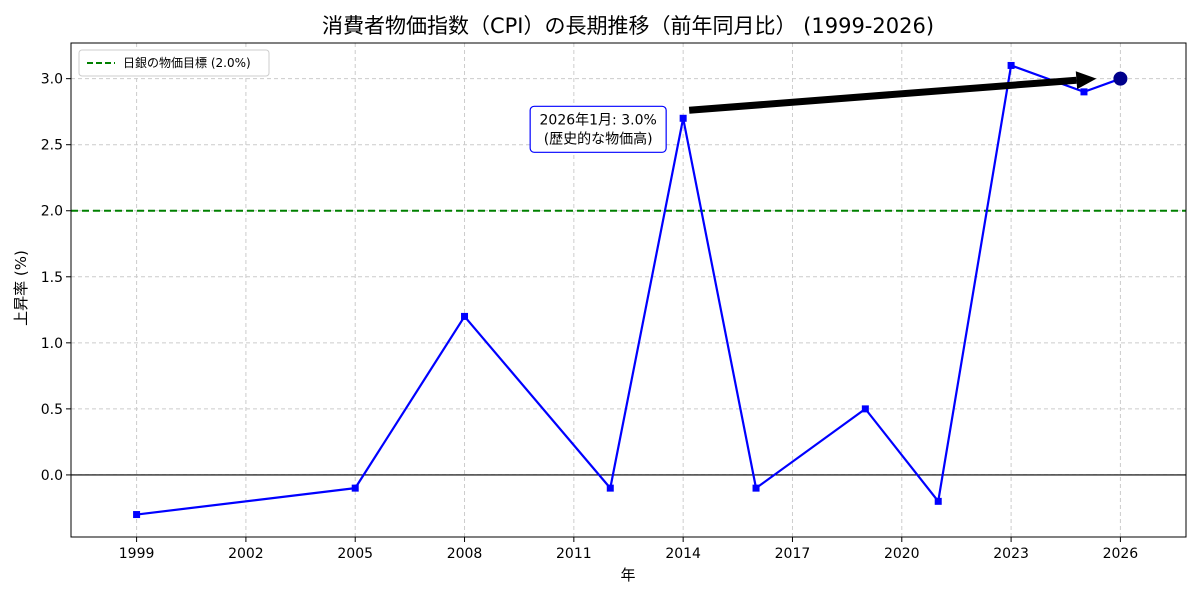 The width and height of the screenshot is (1200, 600). I want to click on x-tick-label: 2008, so click(465, 554).